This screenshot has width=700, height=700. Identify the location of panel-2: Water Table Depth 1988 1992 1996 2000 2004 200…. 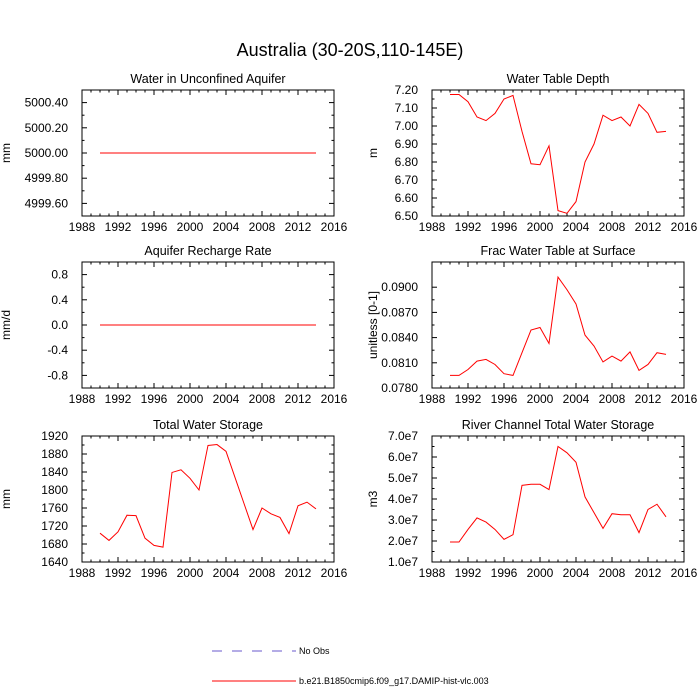
(532, 153).